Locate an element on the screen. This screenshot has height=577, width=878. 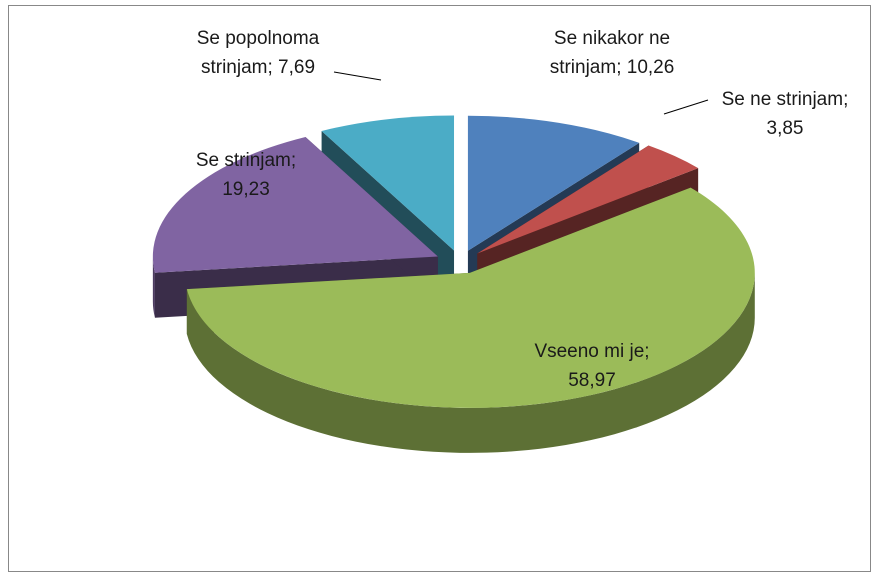
slice-side is located at coordinates (153, 287).